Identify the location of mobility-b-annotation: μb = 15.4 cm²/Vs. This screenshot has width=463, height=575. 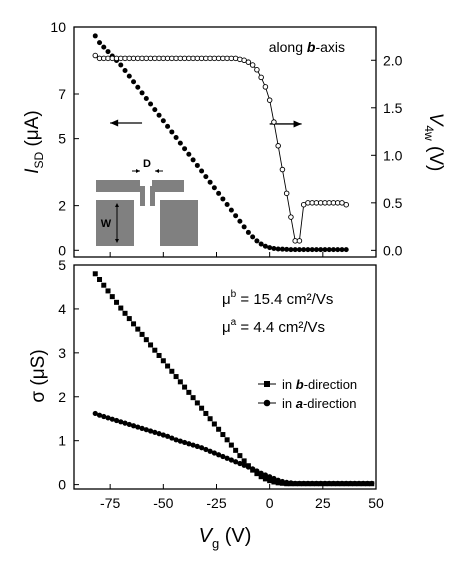
(277, 298).